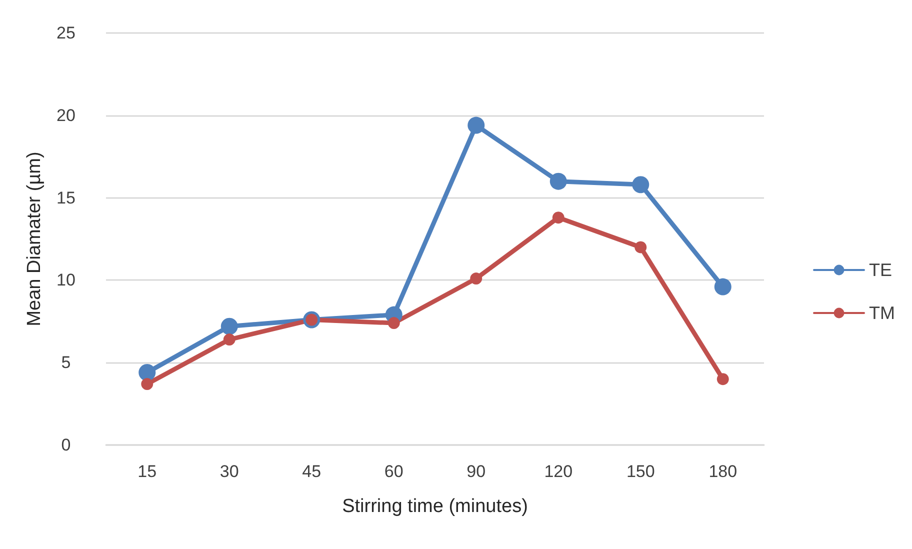 This screenshot has height=549, width=912. Describe the element at coordinates (312, 471) in the screenshot. I see `x-tick-label: 45` at that location.